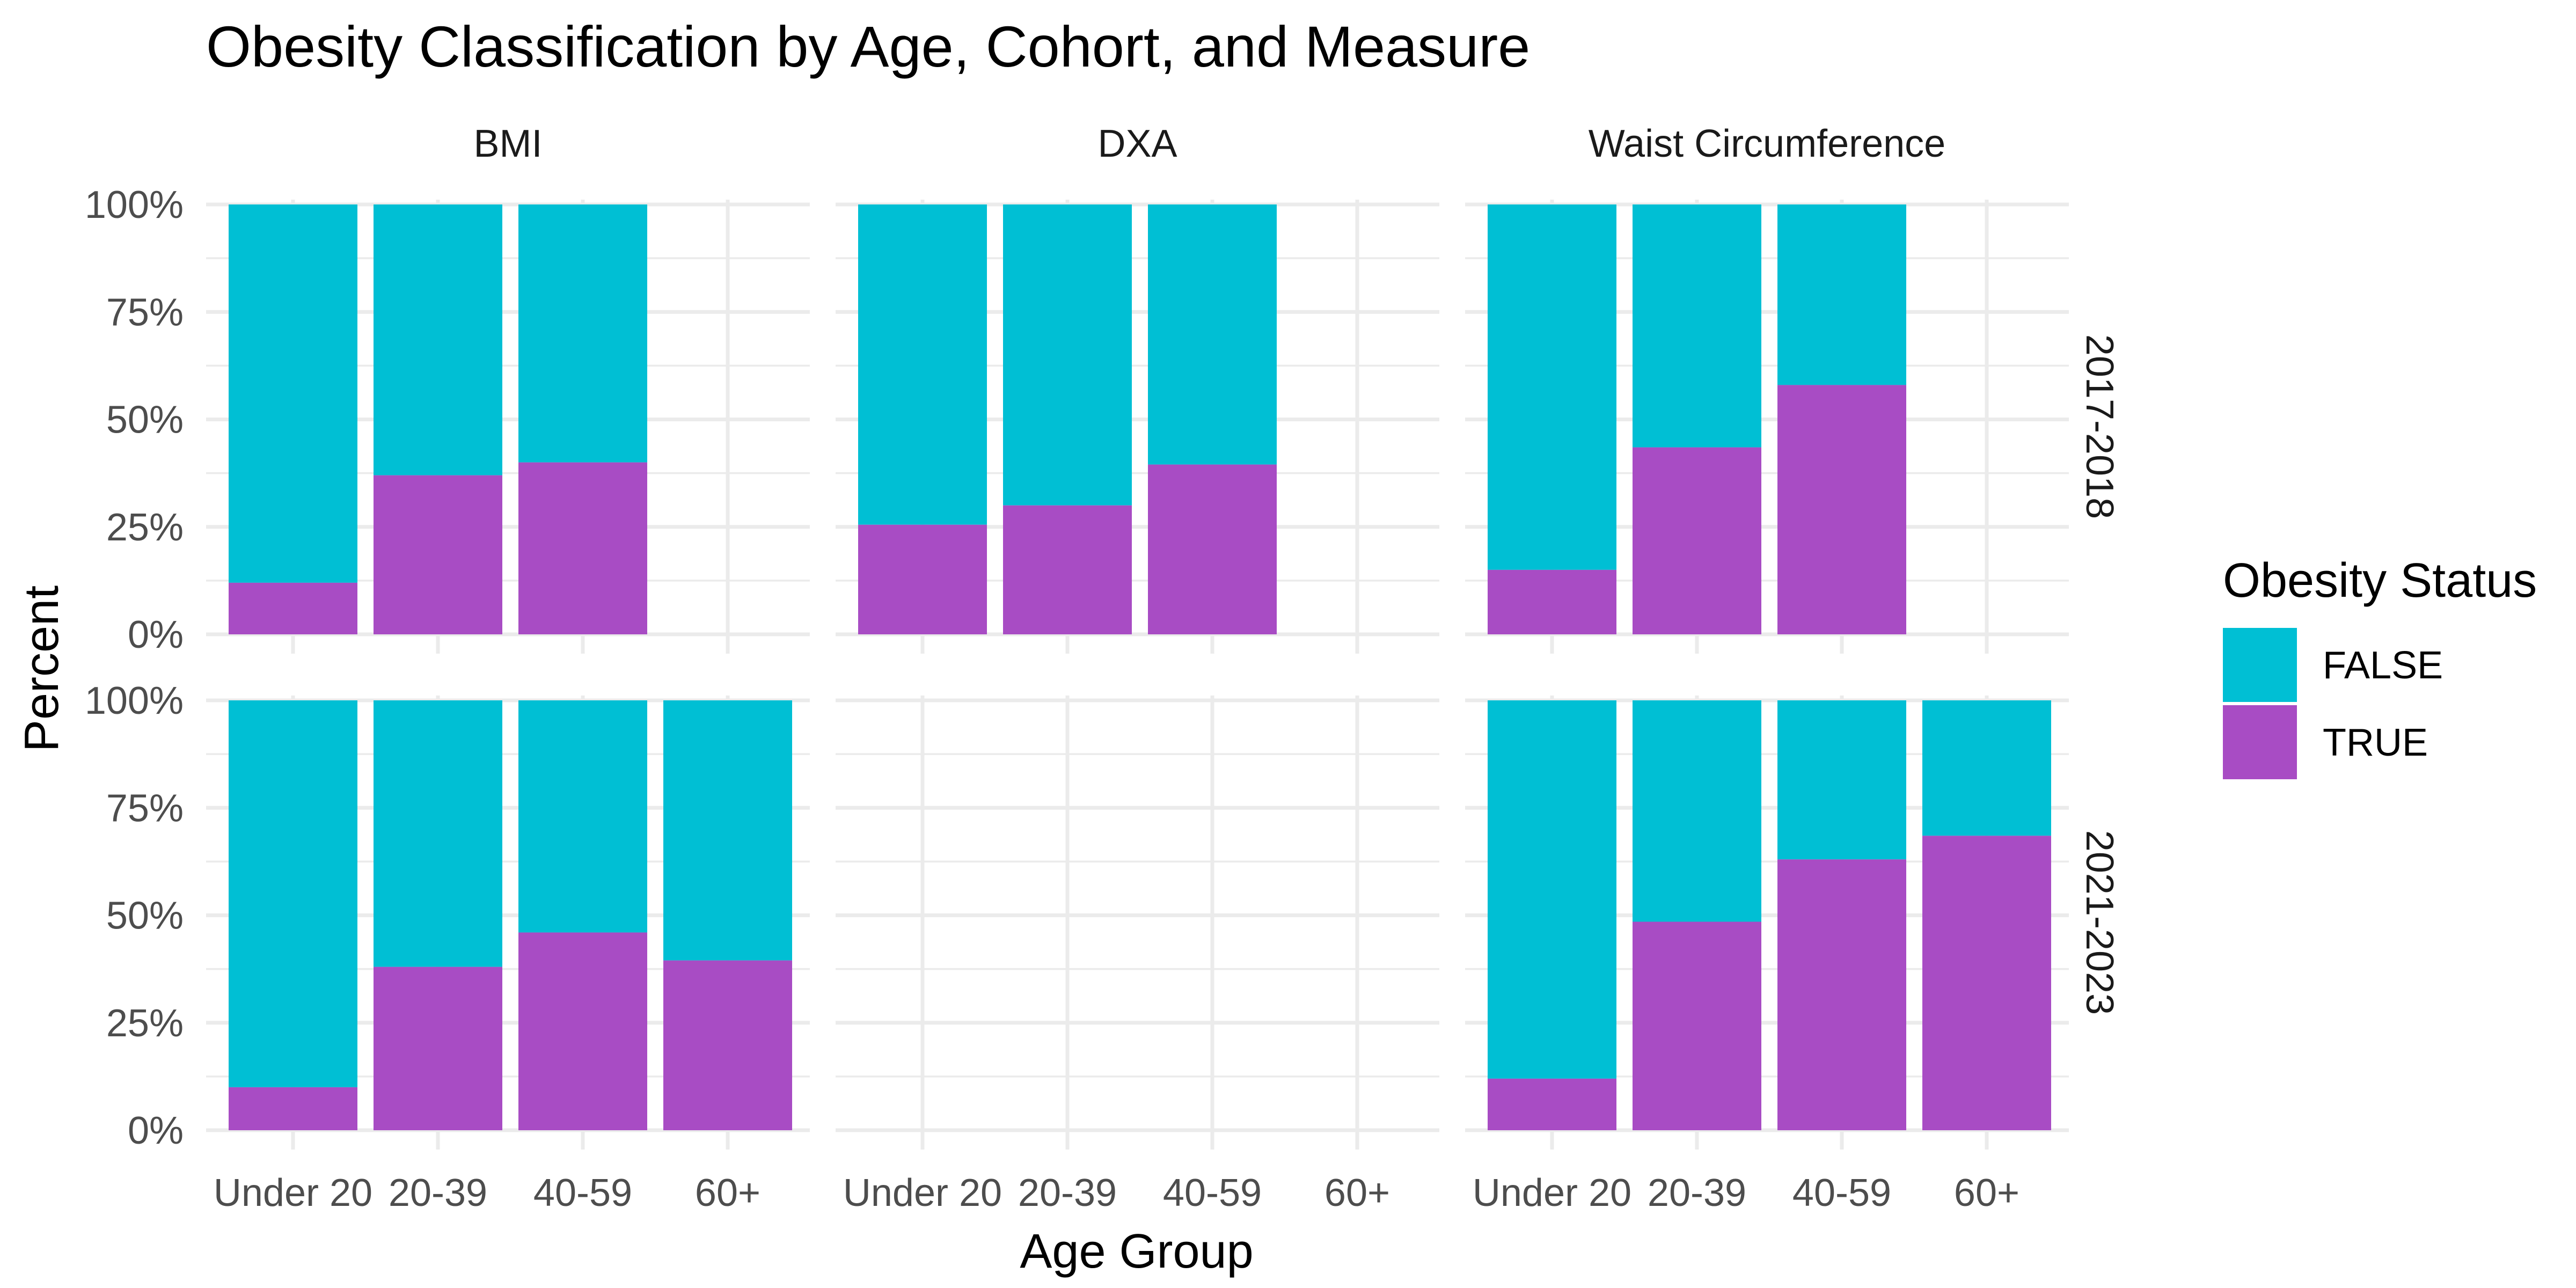 The height and width of the screenshot is (1288, 2576). Describe the element at coordinates (1767, 427) in the screenshot. I see `panel-waist-circumference-2017-2018` at that location.